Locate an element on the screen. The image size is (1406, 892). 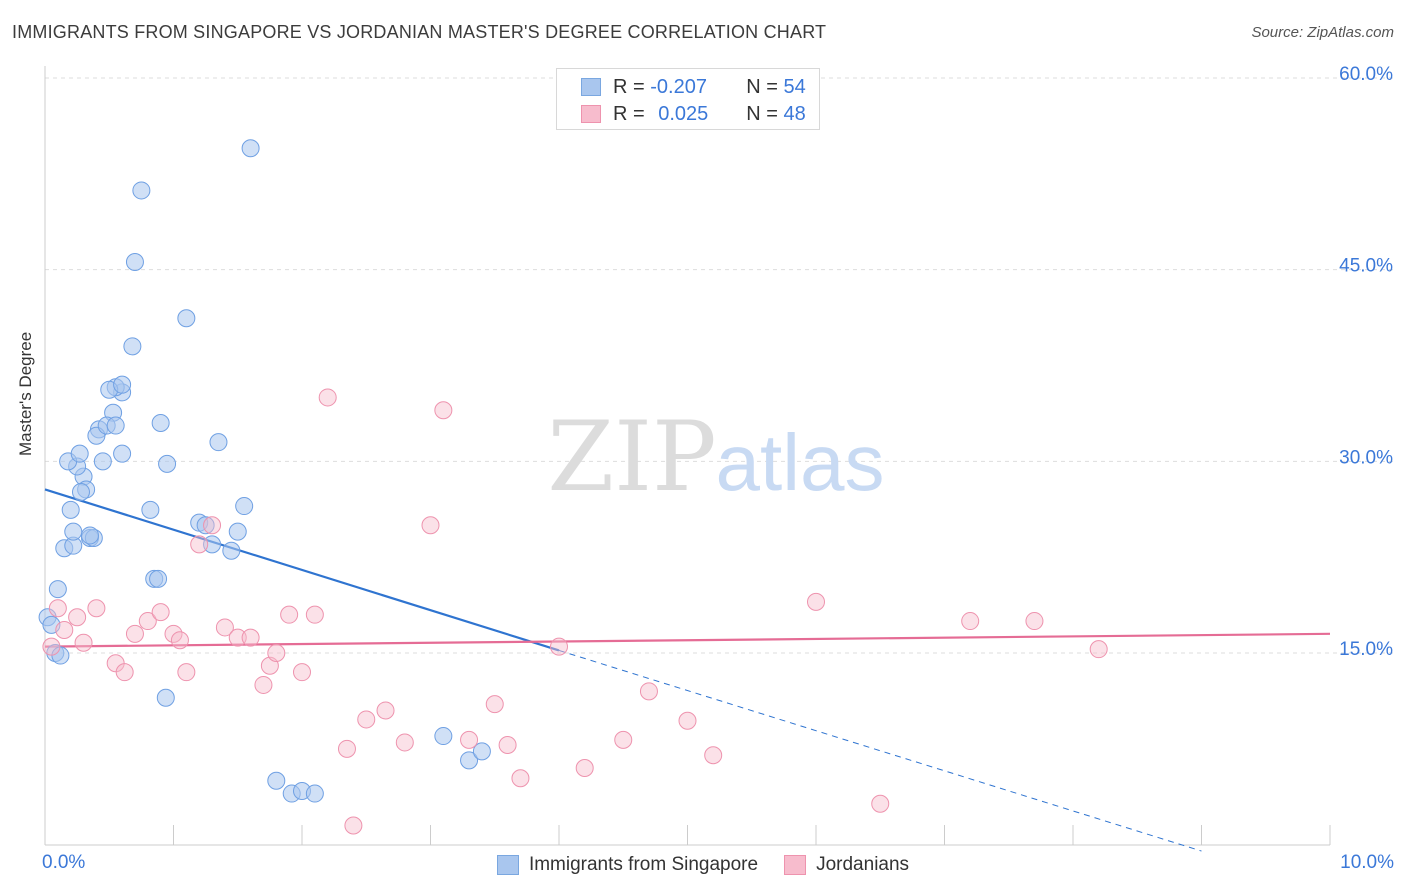
legend-swatch-jordanians is located at coordinates (795, 865).